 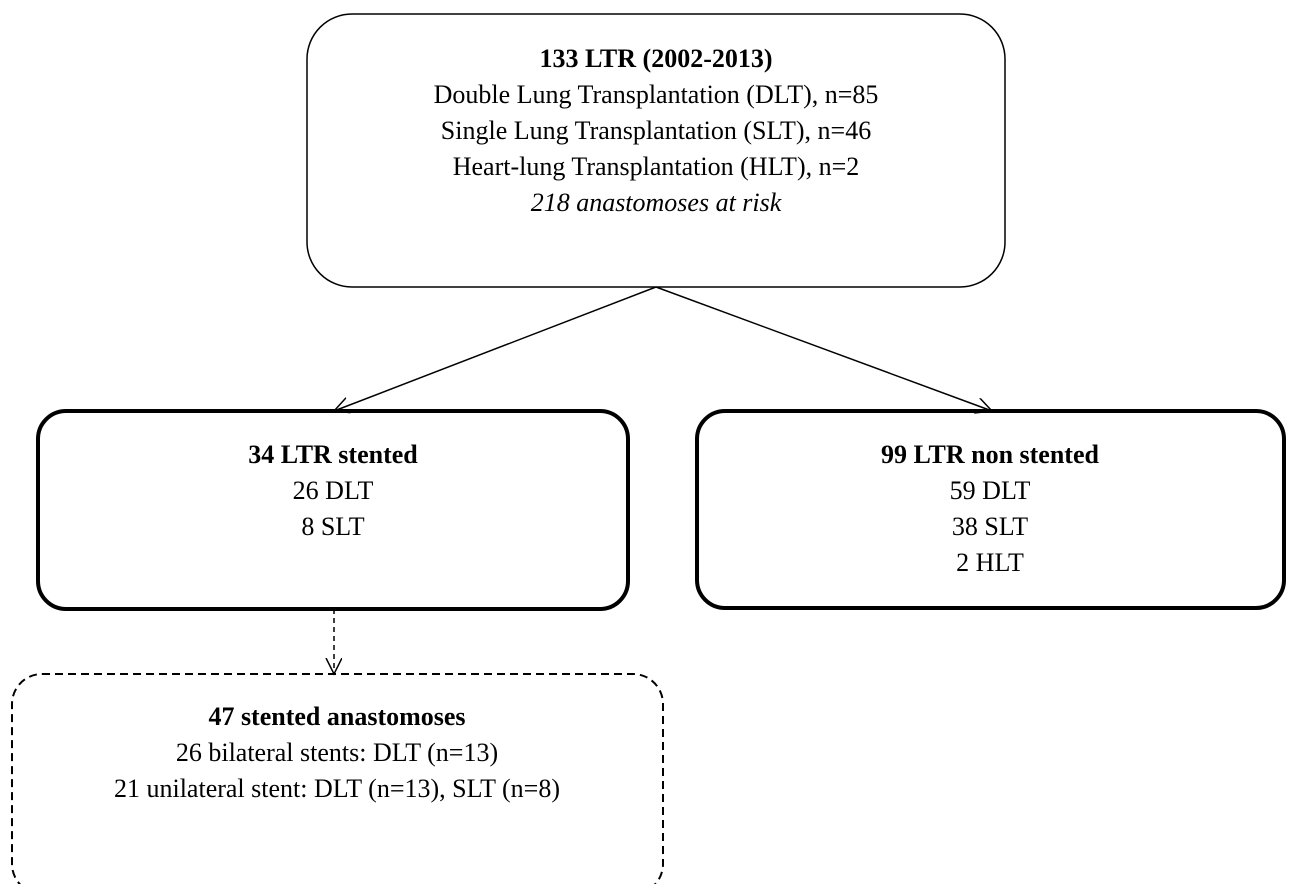 What do you see at coordinates (990, 526) in the screenshot?
I see `node-line: 38 SLT` at bounding box center [990, 526].